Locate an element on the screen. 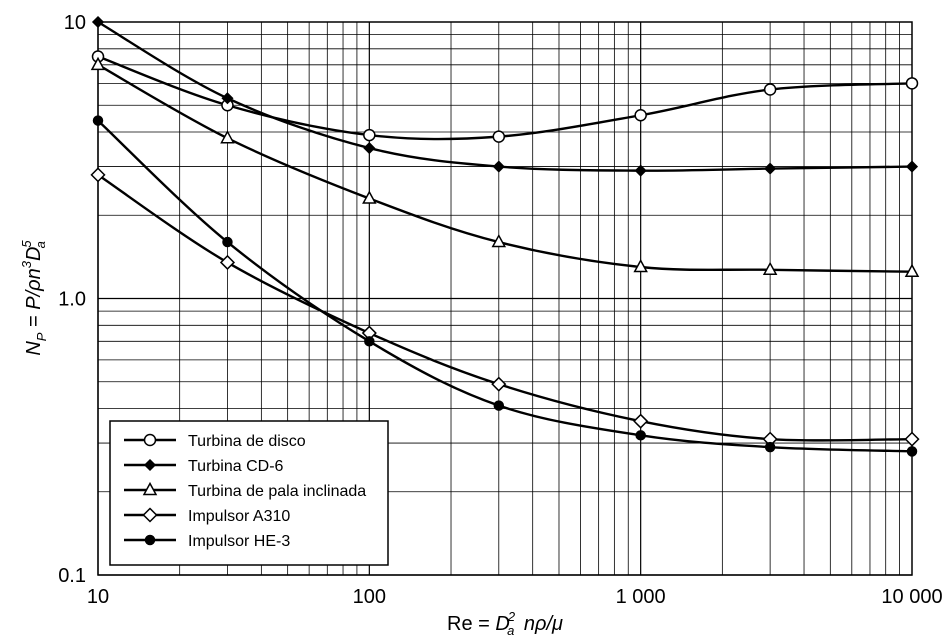 This screenshot has height=641, width=948. y-axis-label: NP = P/ρn3D5a is located at coordinates (34, 298).